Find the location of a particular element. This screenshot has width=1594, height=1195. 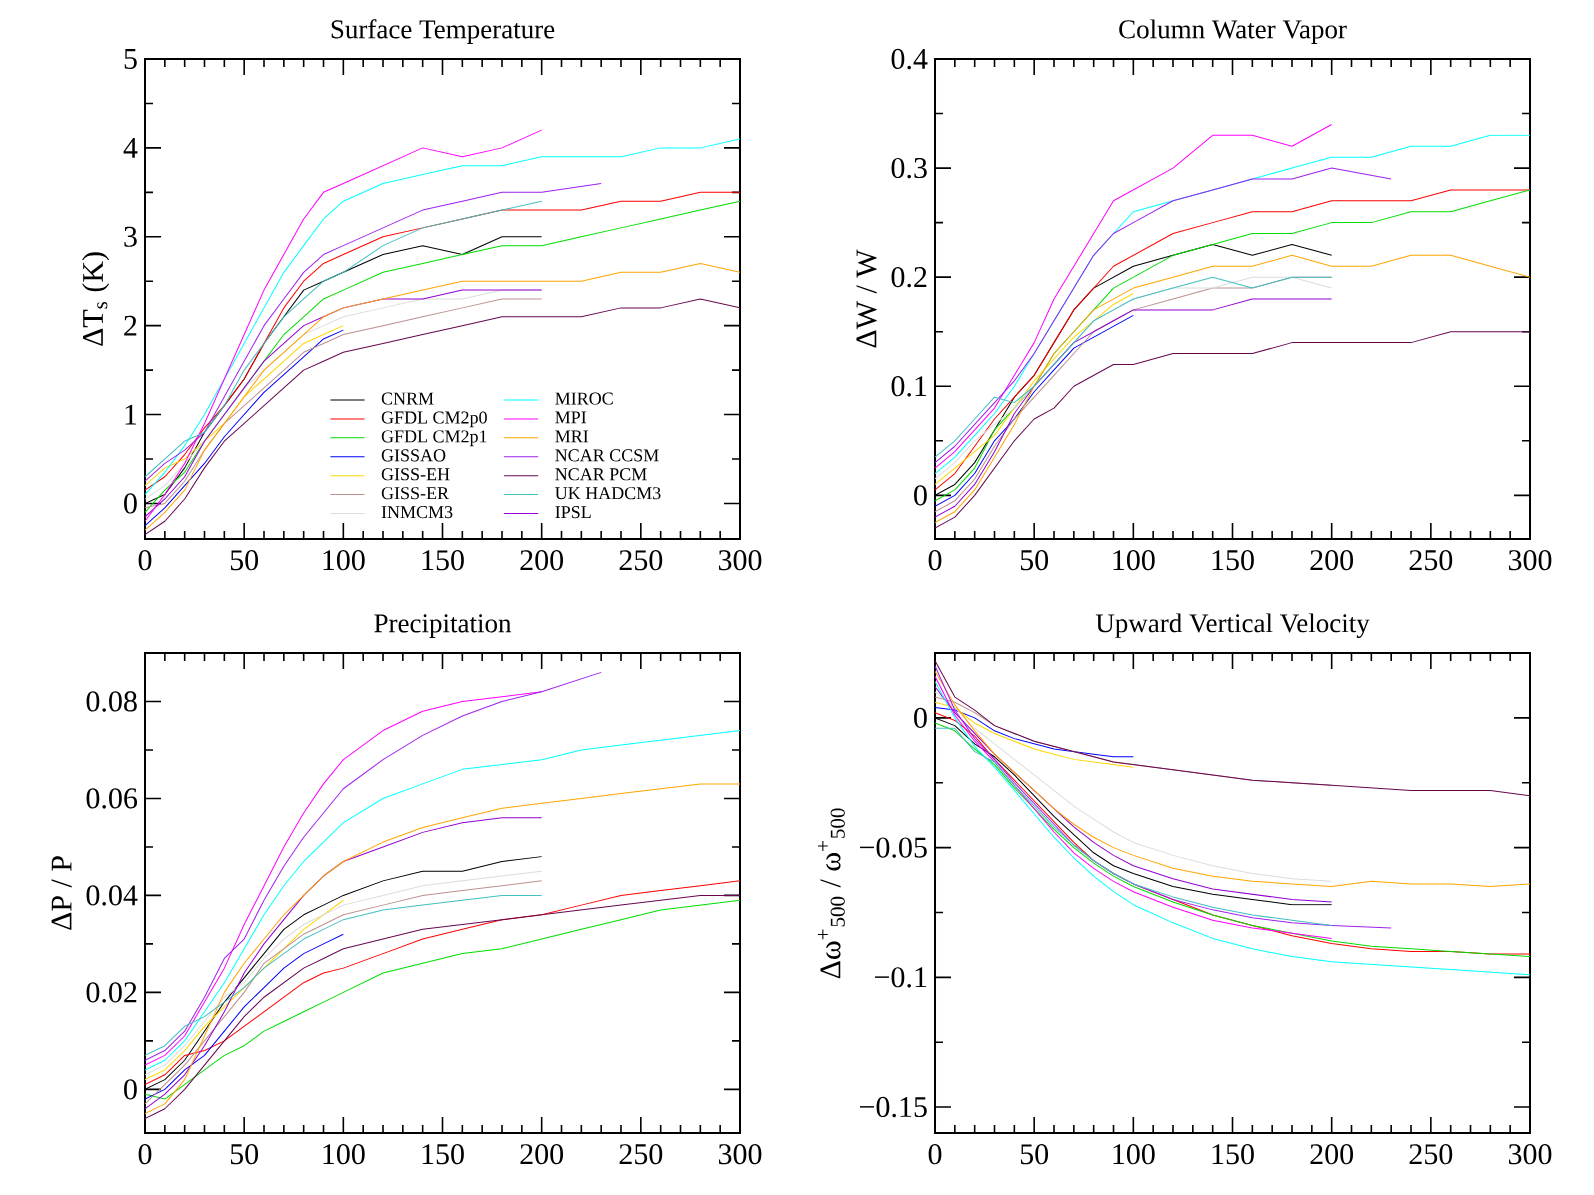

legend-label: GISSAO is located at coordinates (413, 455).